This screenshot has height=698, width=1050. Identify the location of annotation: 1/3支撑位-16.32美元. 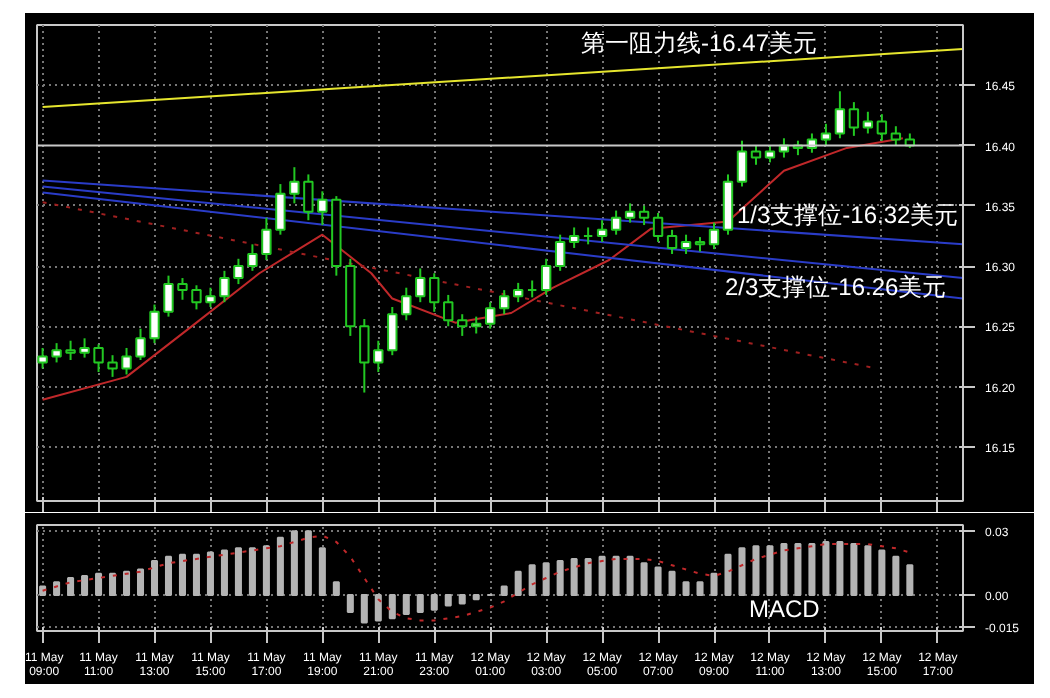
(848, 215).